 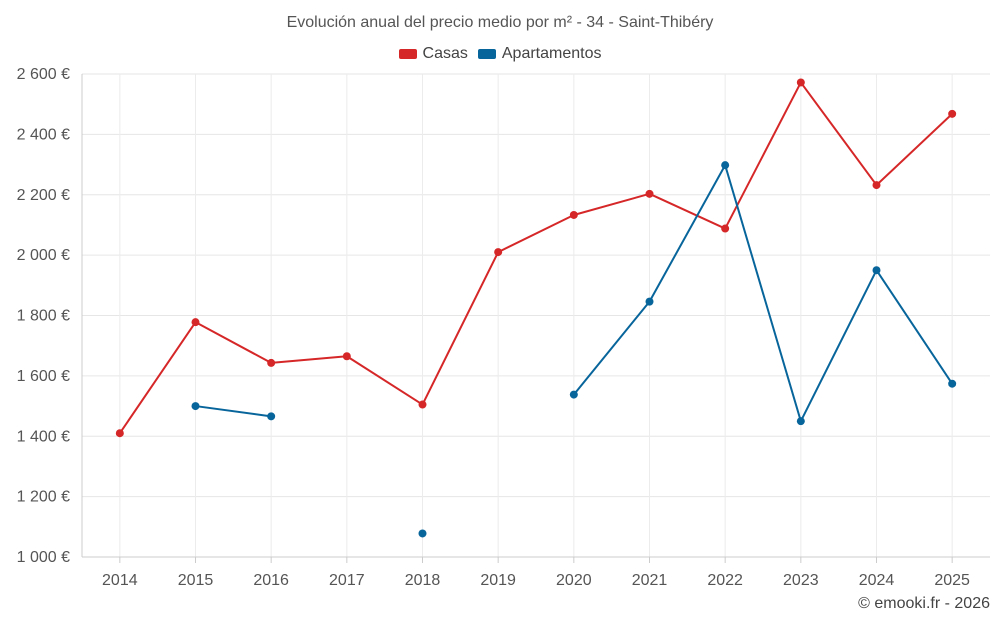 What do you see at coordinates (551, 53) in the screenshot?
I see `legend-label-apartamentos: Apartamentos` at bounding box center [551, 53].